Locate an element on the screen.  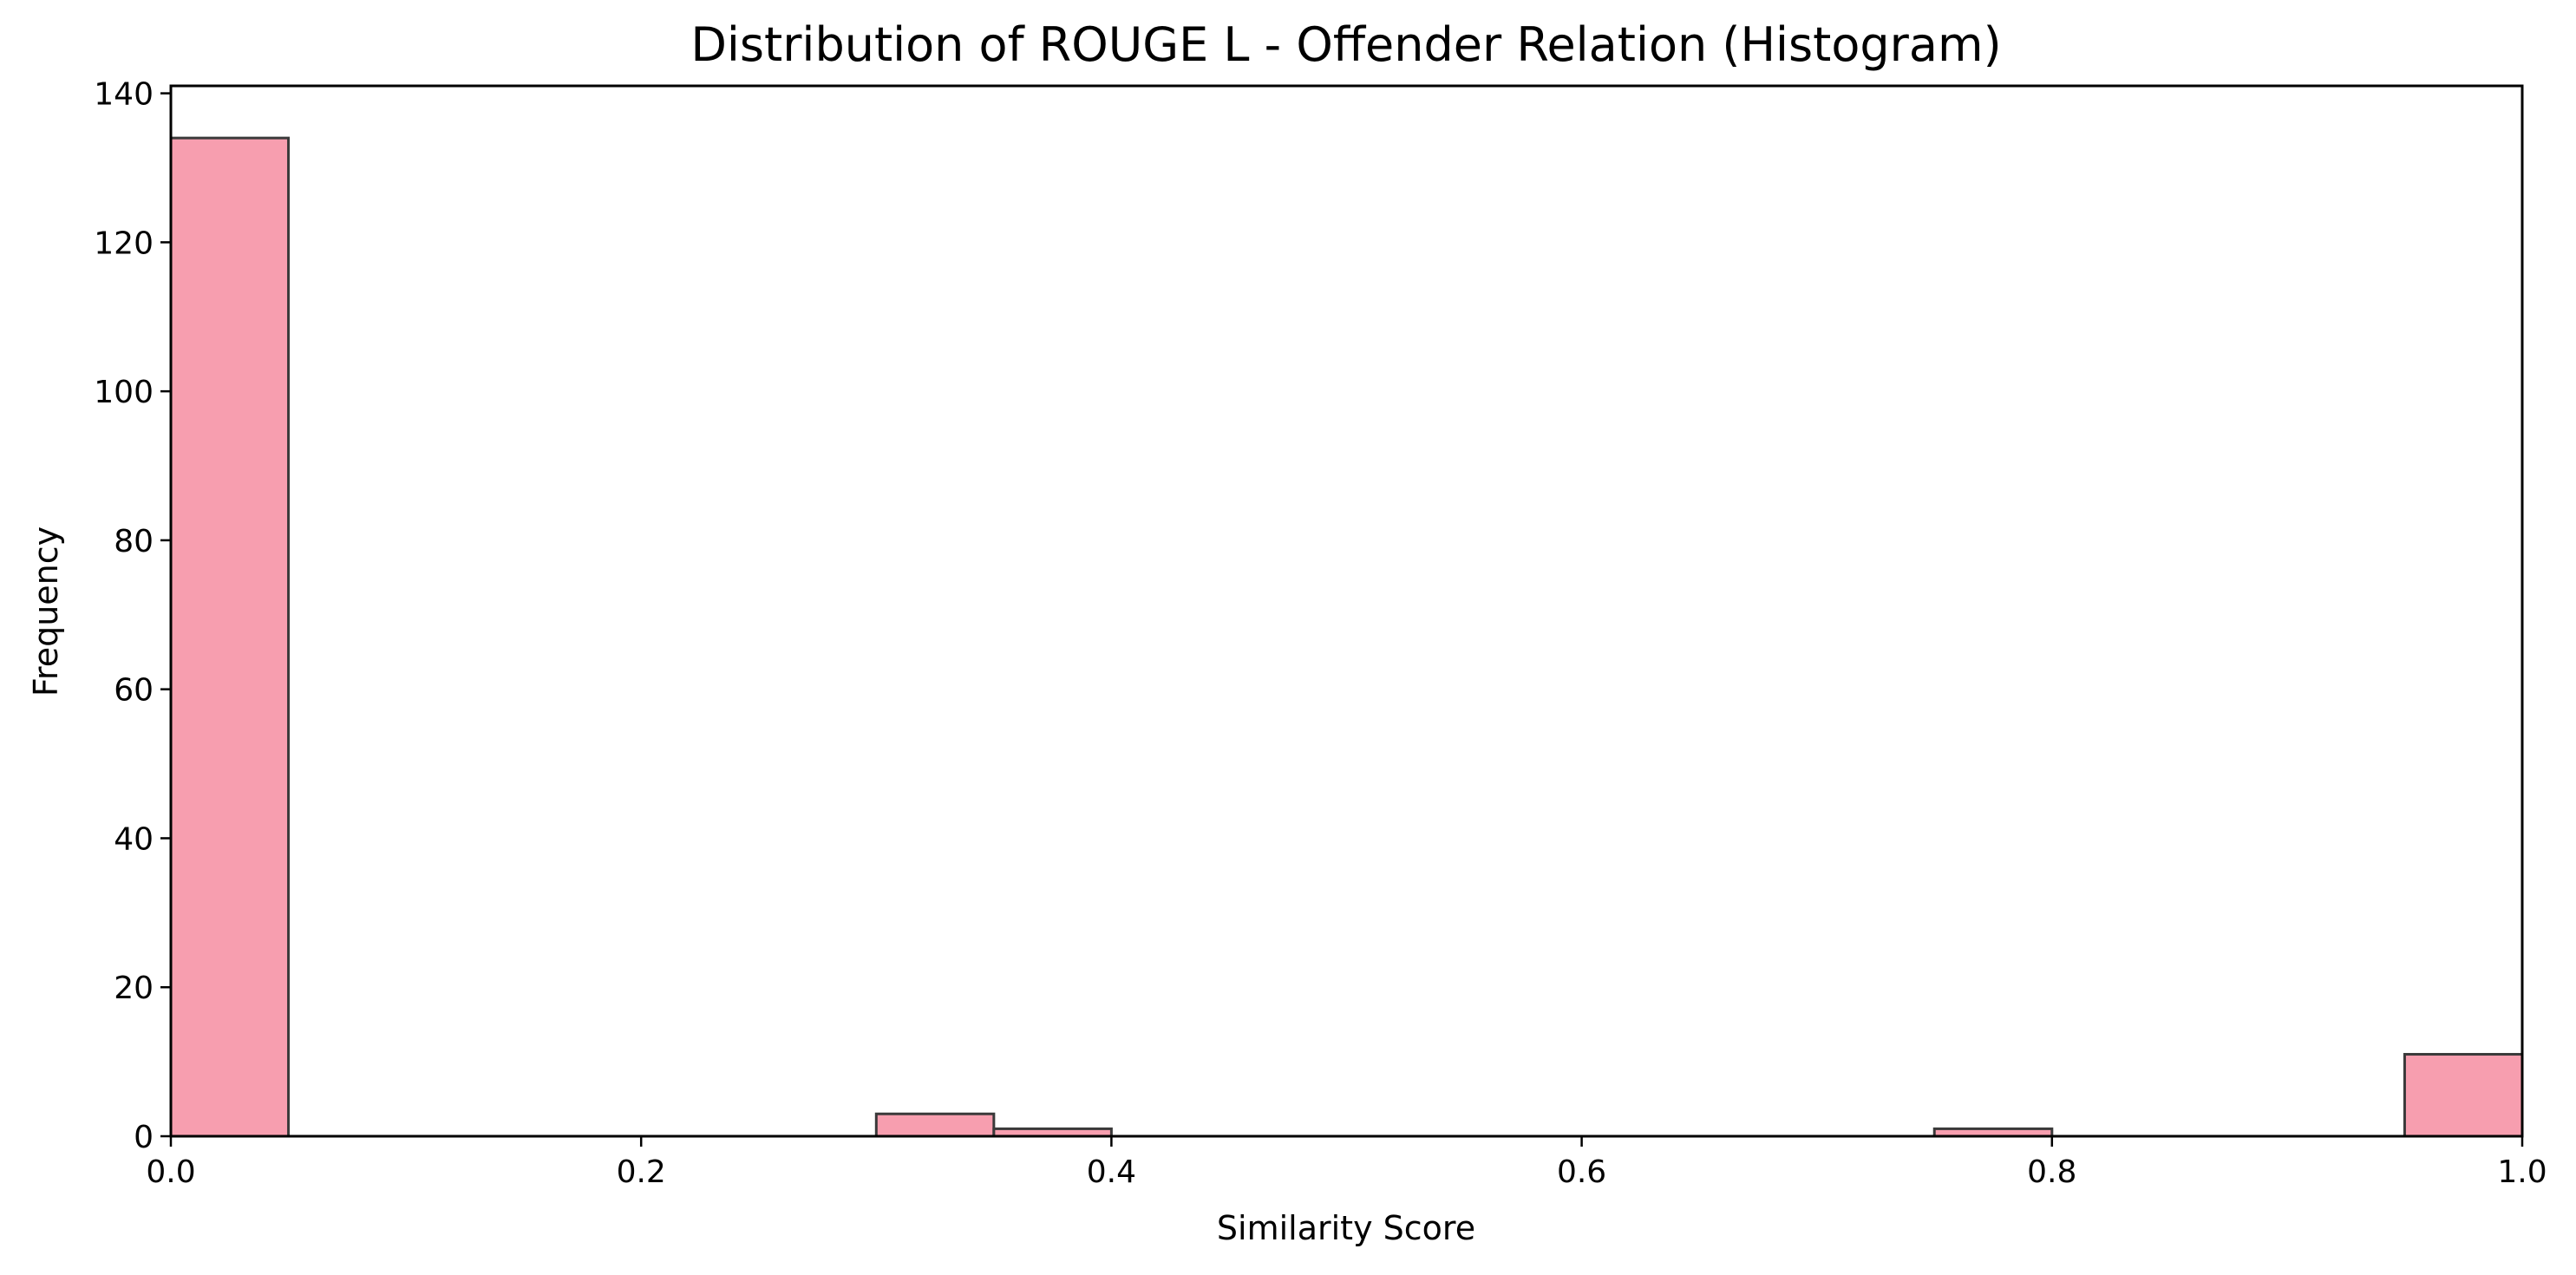
y-tick-label-2: 40 is located at coordinates (134, 839).